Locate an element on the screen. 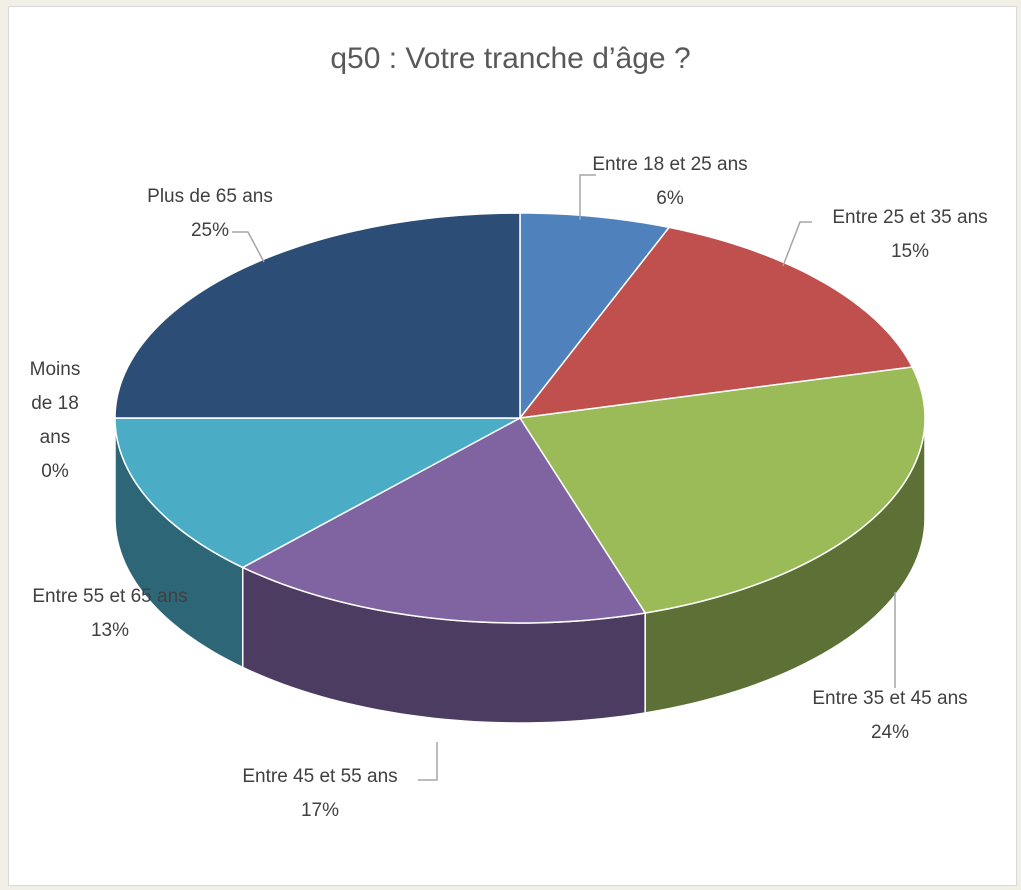  data-label-value: 13% is located at coordinates (110, 630).